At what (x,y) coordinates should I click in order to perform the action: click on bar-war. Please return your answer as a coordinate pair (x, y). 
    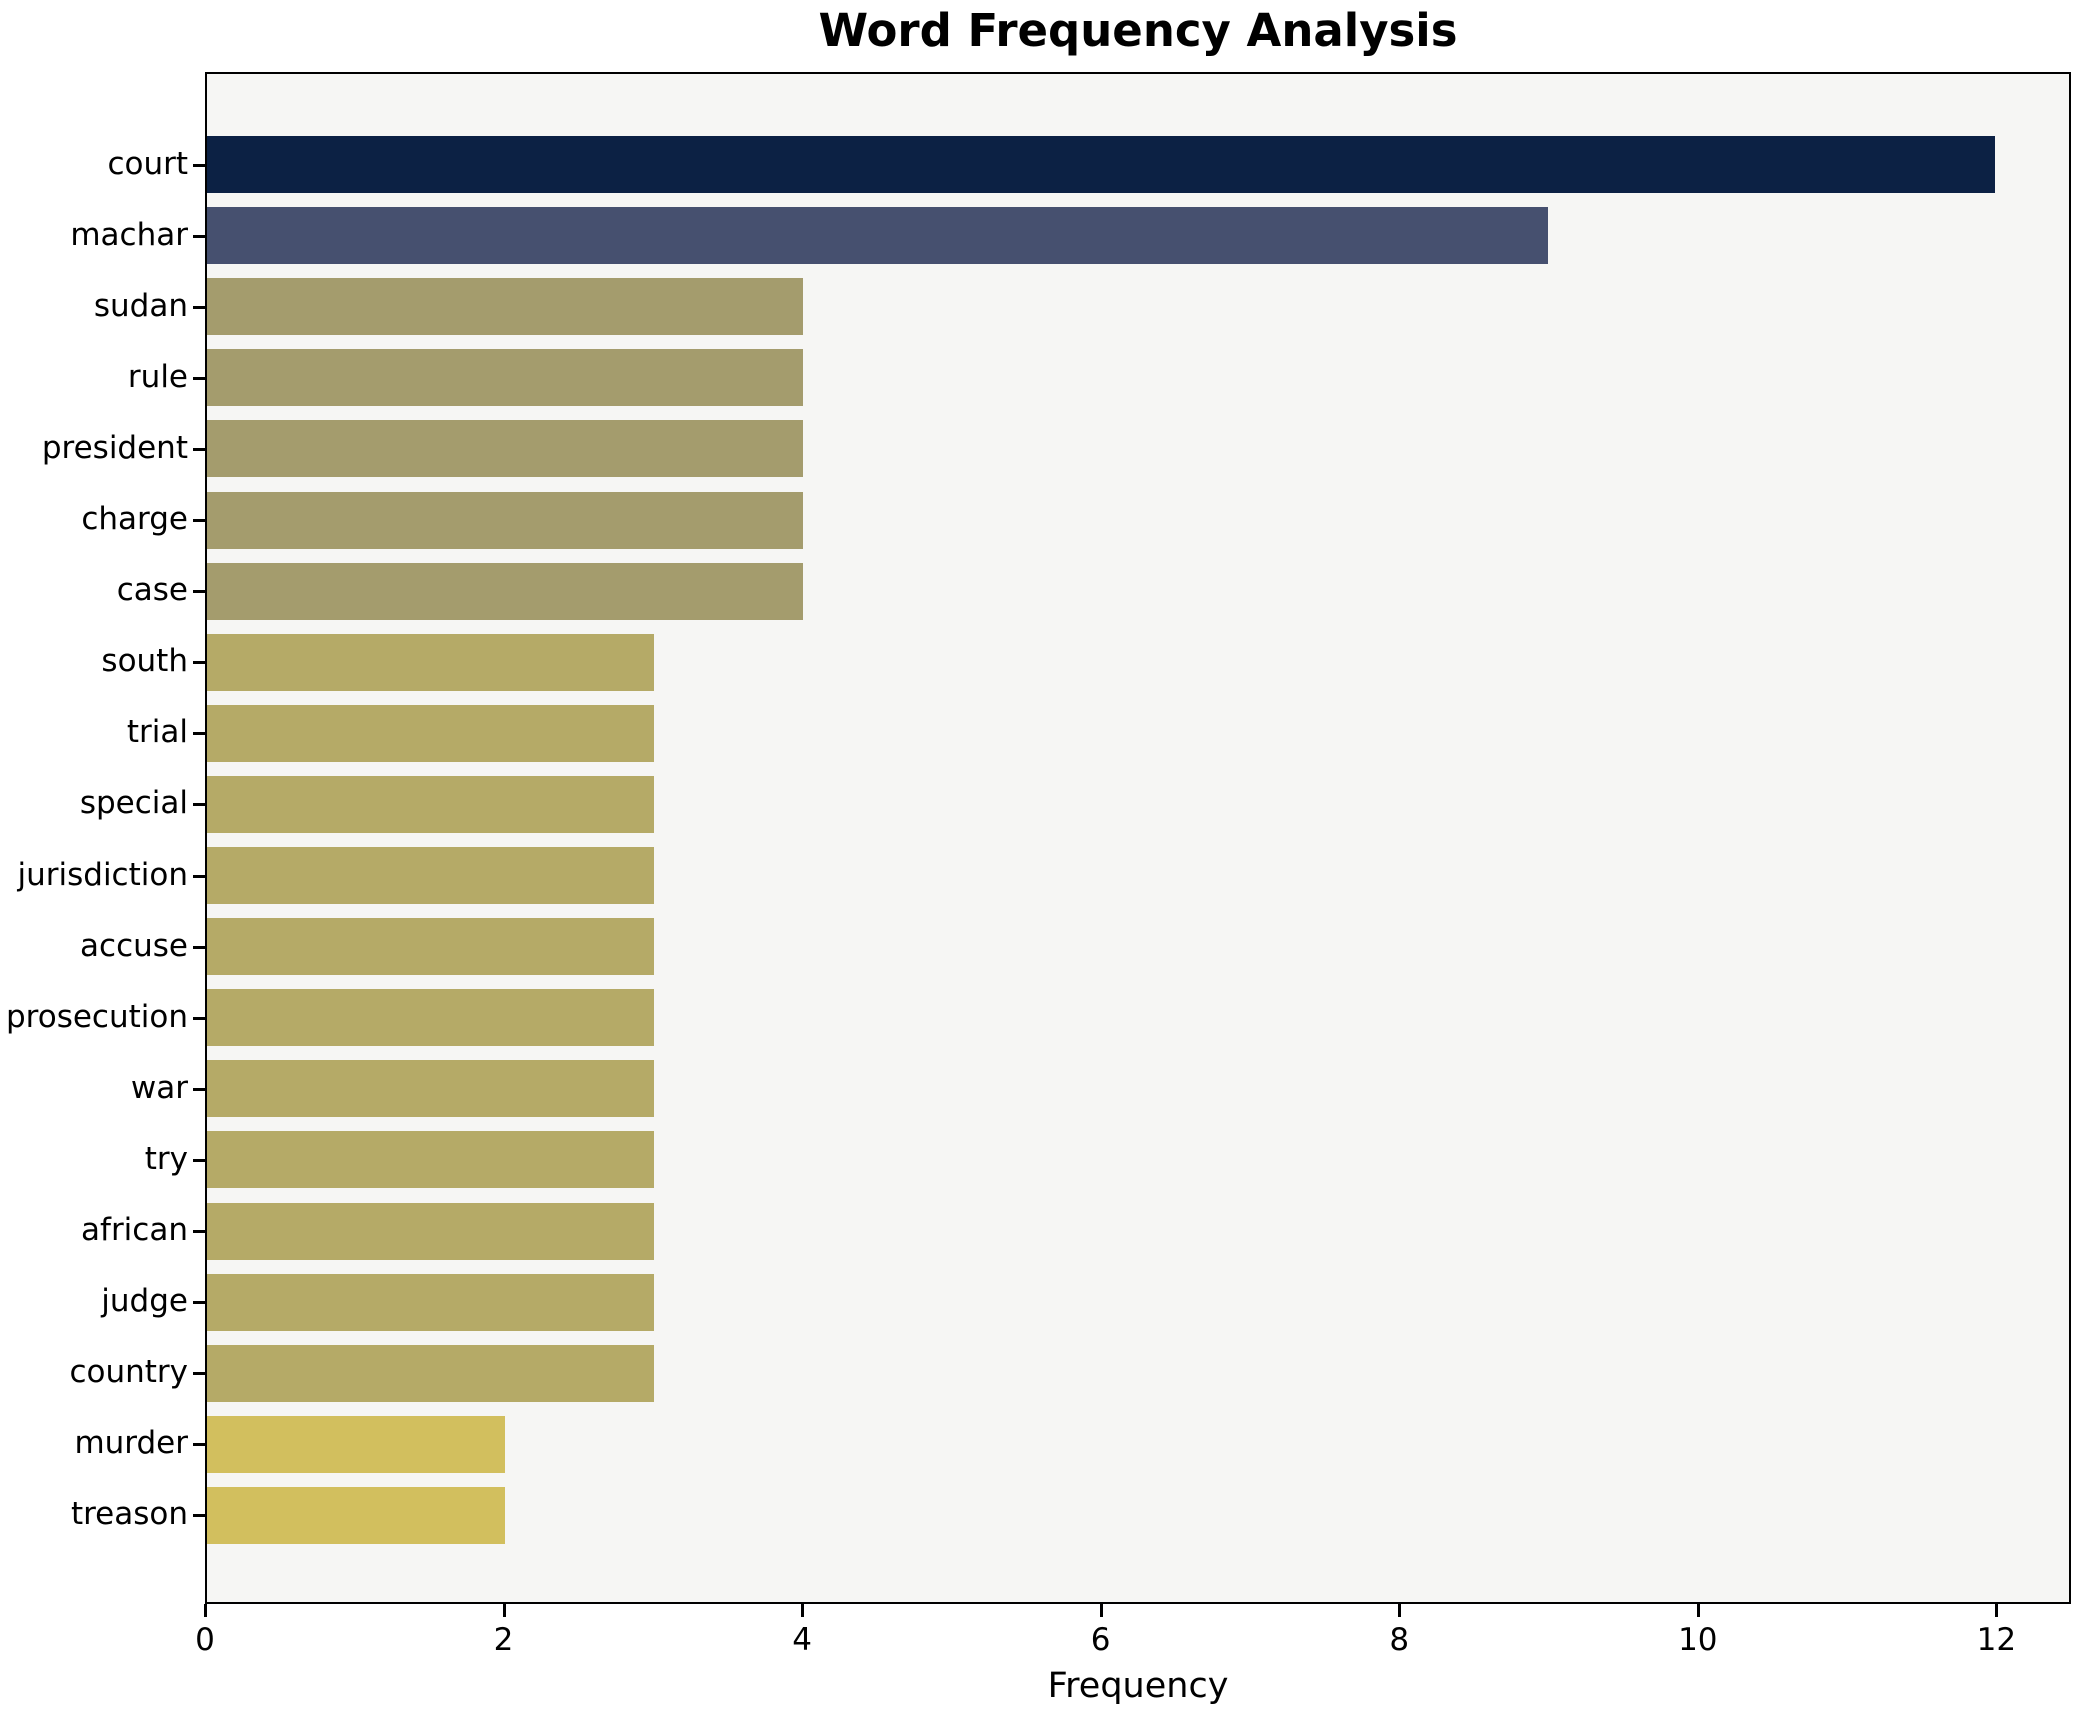
    Looking at the image, I should click on (430, 1089).